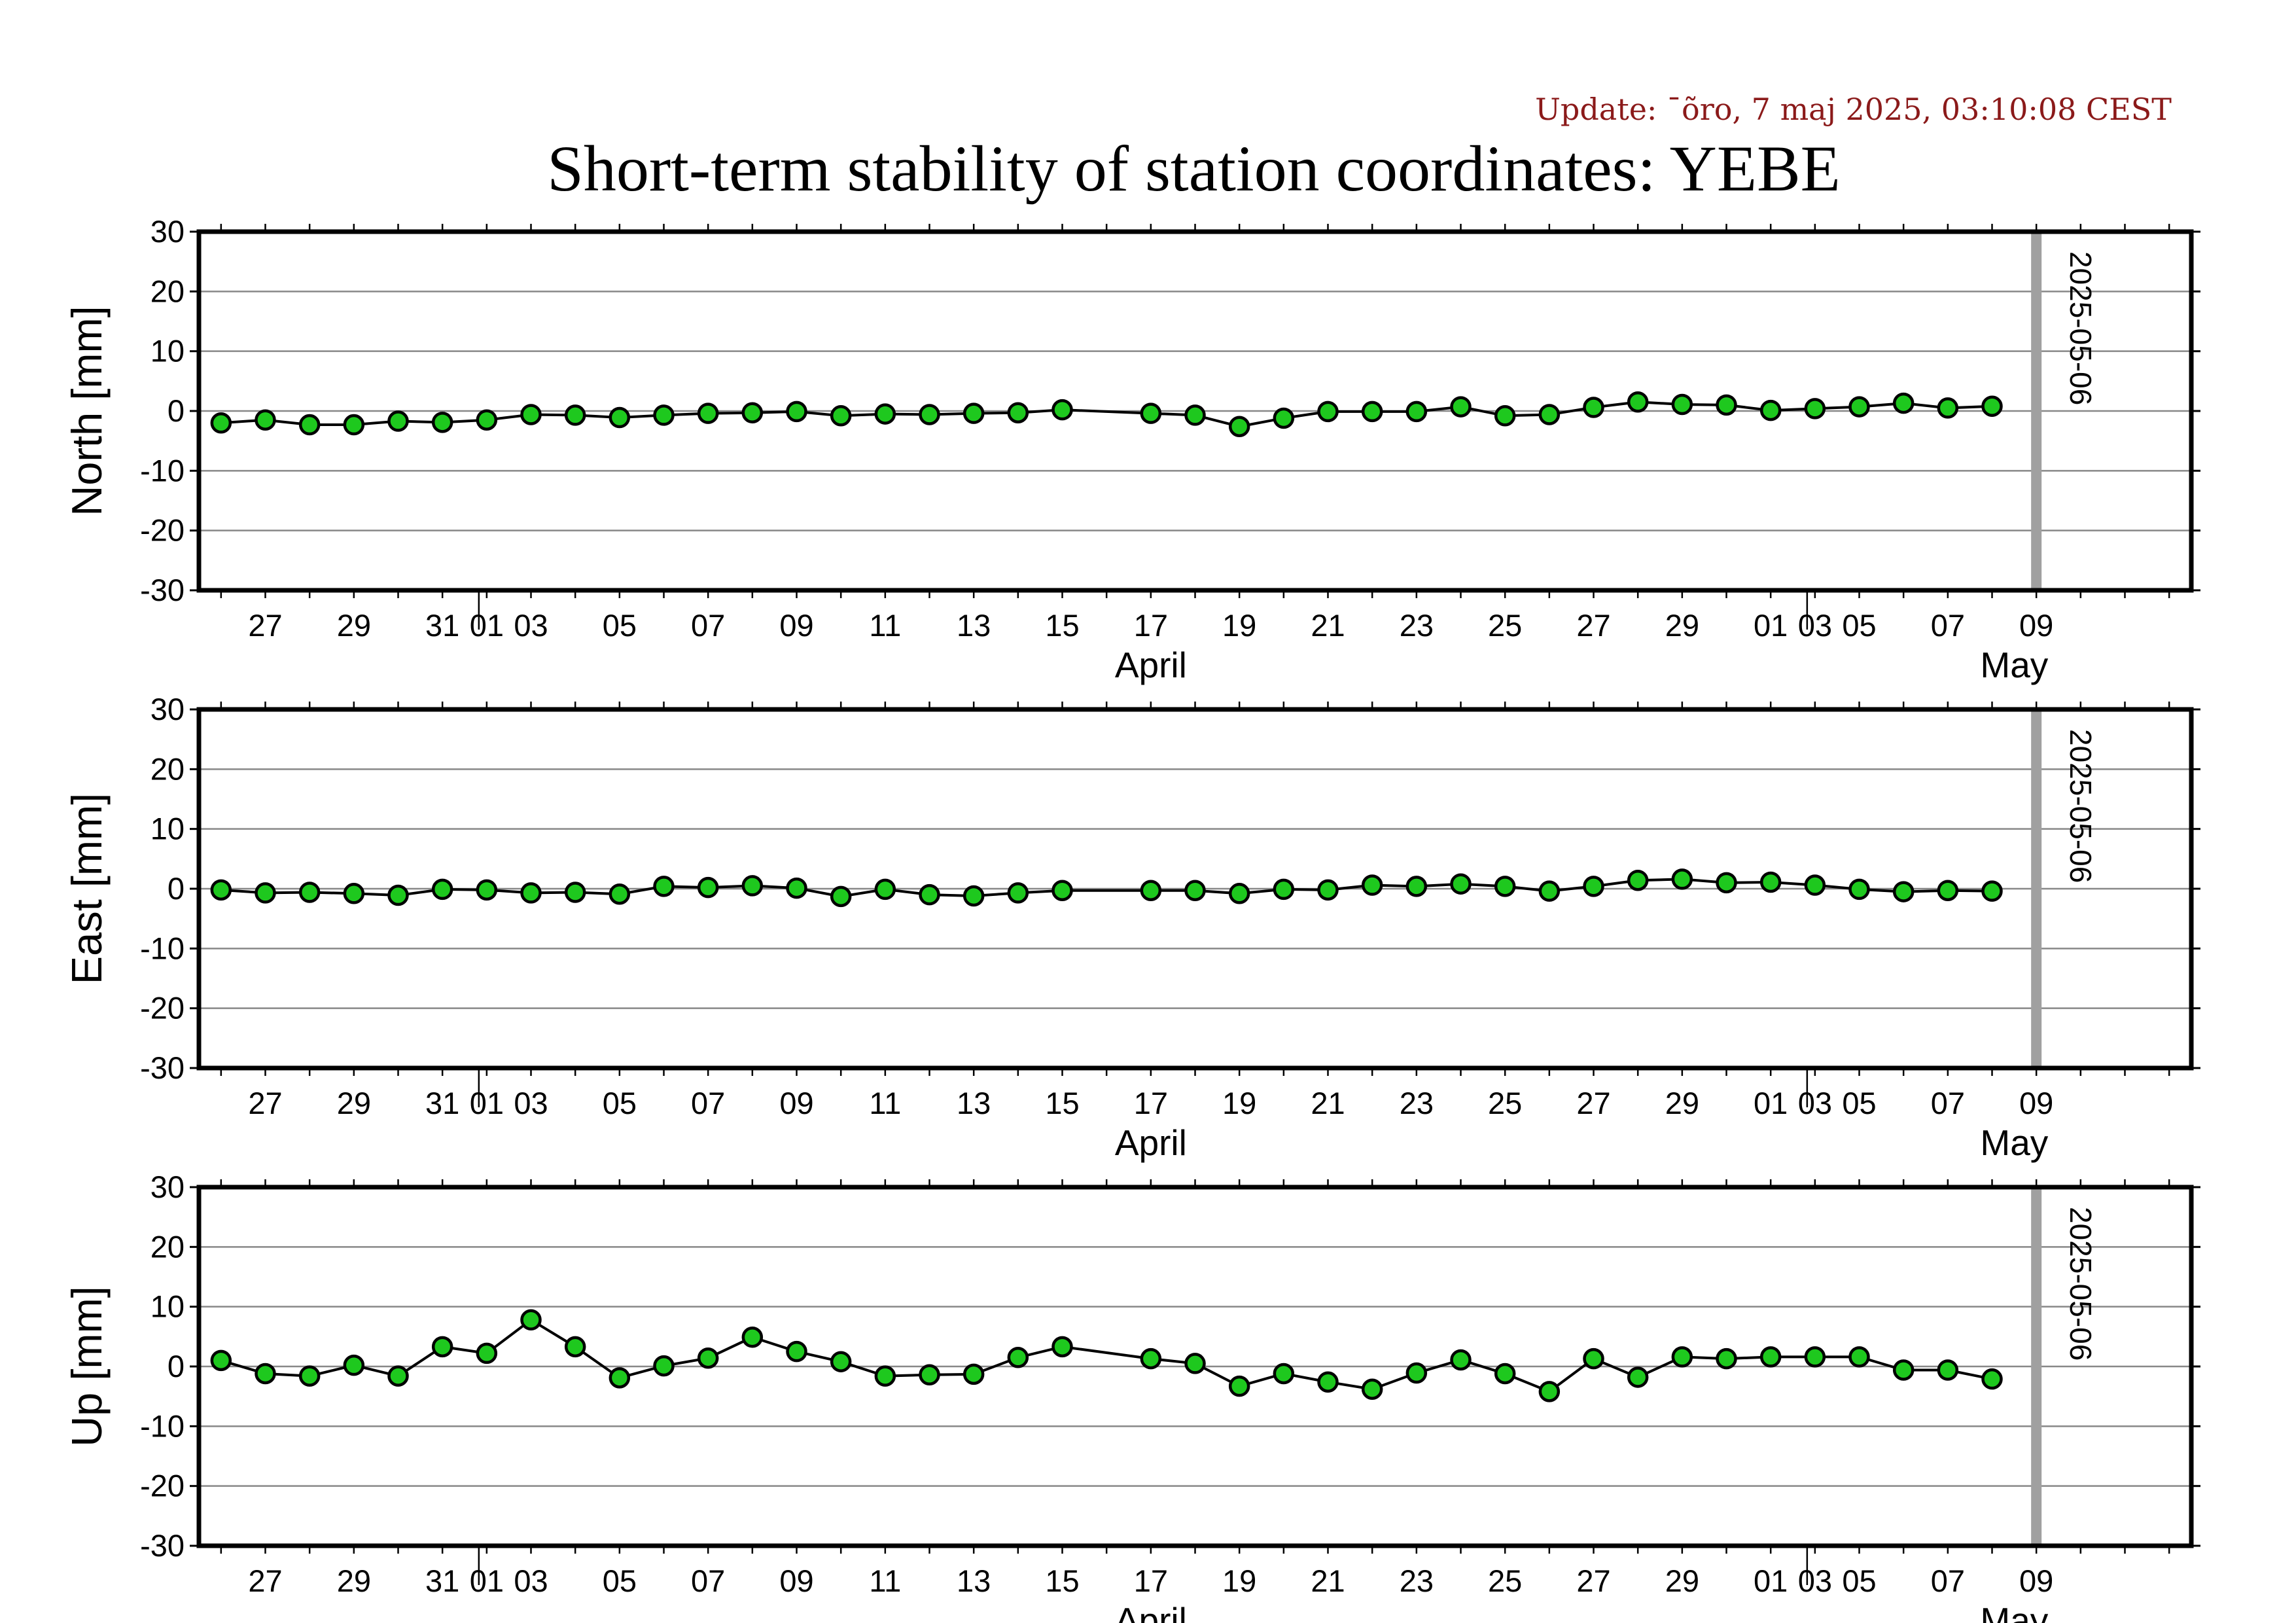 This screenshot has height=1623, width=2296. I want to click on x-tick-label: 25, so click(1505, 625).